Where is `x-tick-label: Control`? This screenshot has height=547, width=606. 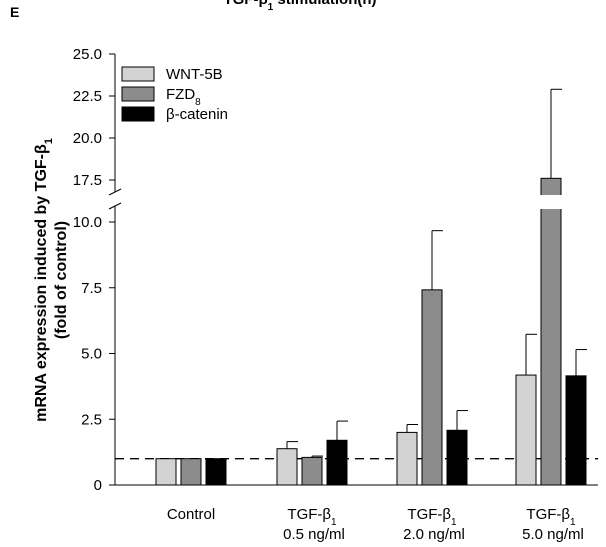
x-tick-label: Control is located at coordinates (191, 514).